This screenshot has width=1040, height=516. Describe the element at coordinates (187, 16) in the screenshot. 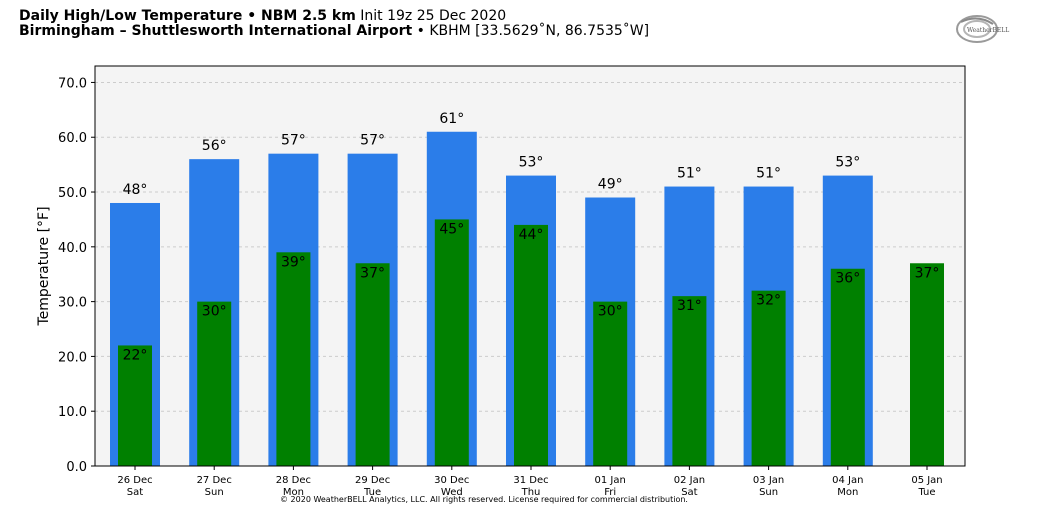

I see `title-main: Daily High/Low Temperature • NBM 2.5 km` at that location.